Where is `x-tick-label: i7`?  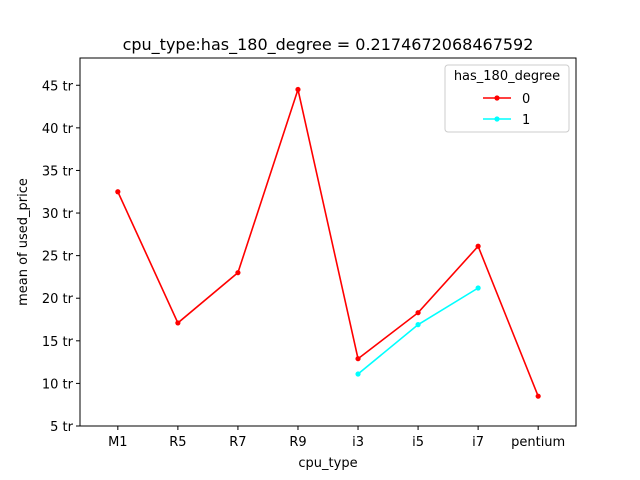 x-tick-label: i7 is located at coordinates (478, 442).